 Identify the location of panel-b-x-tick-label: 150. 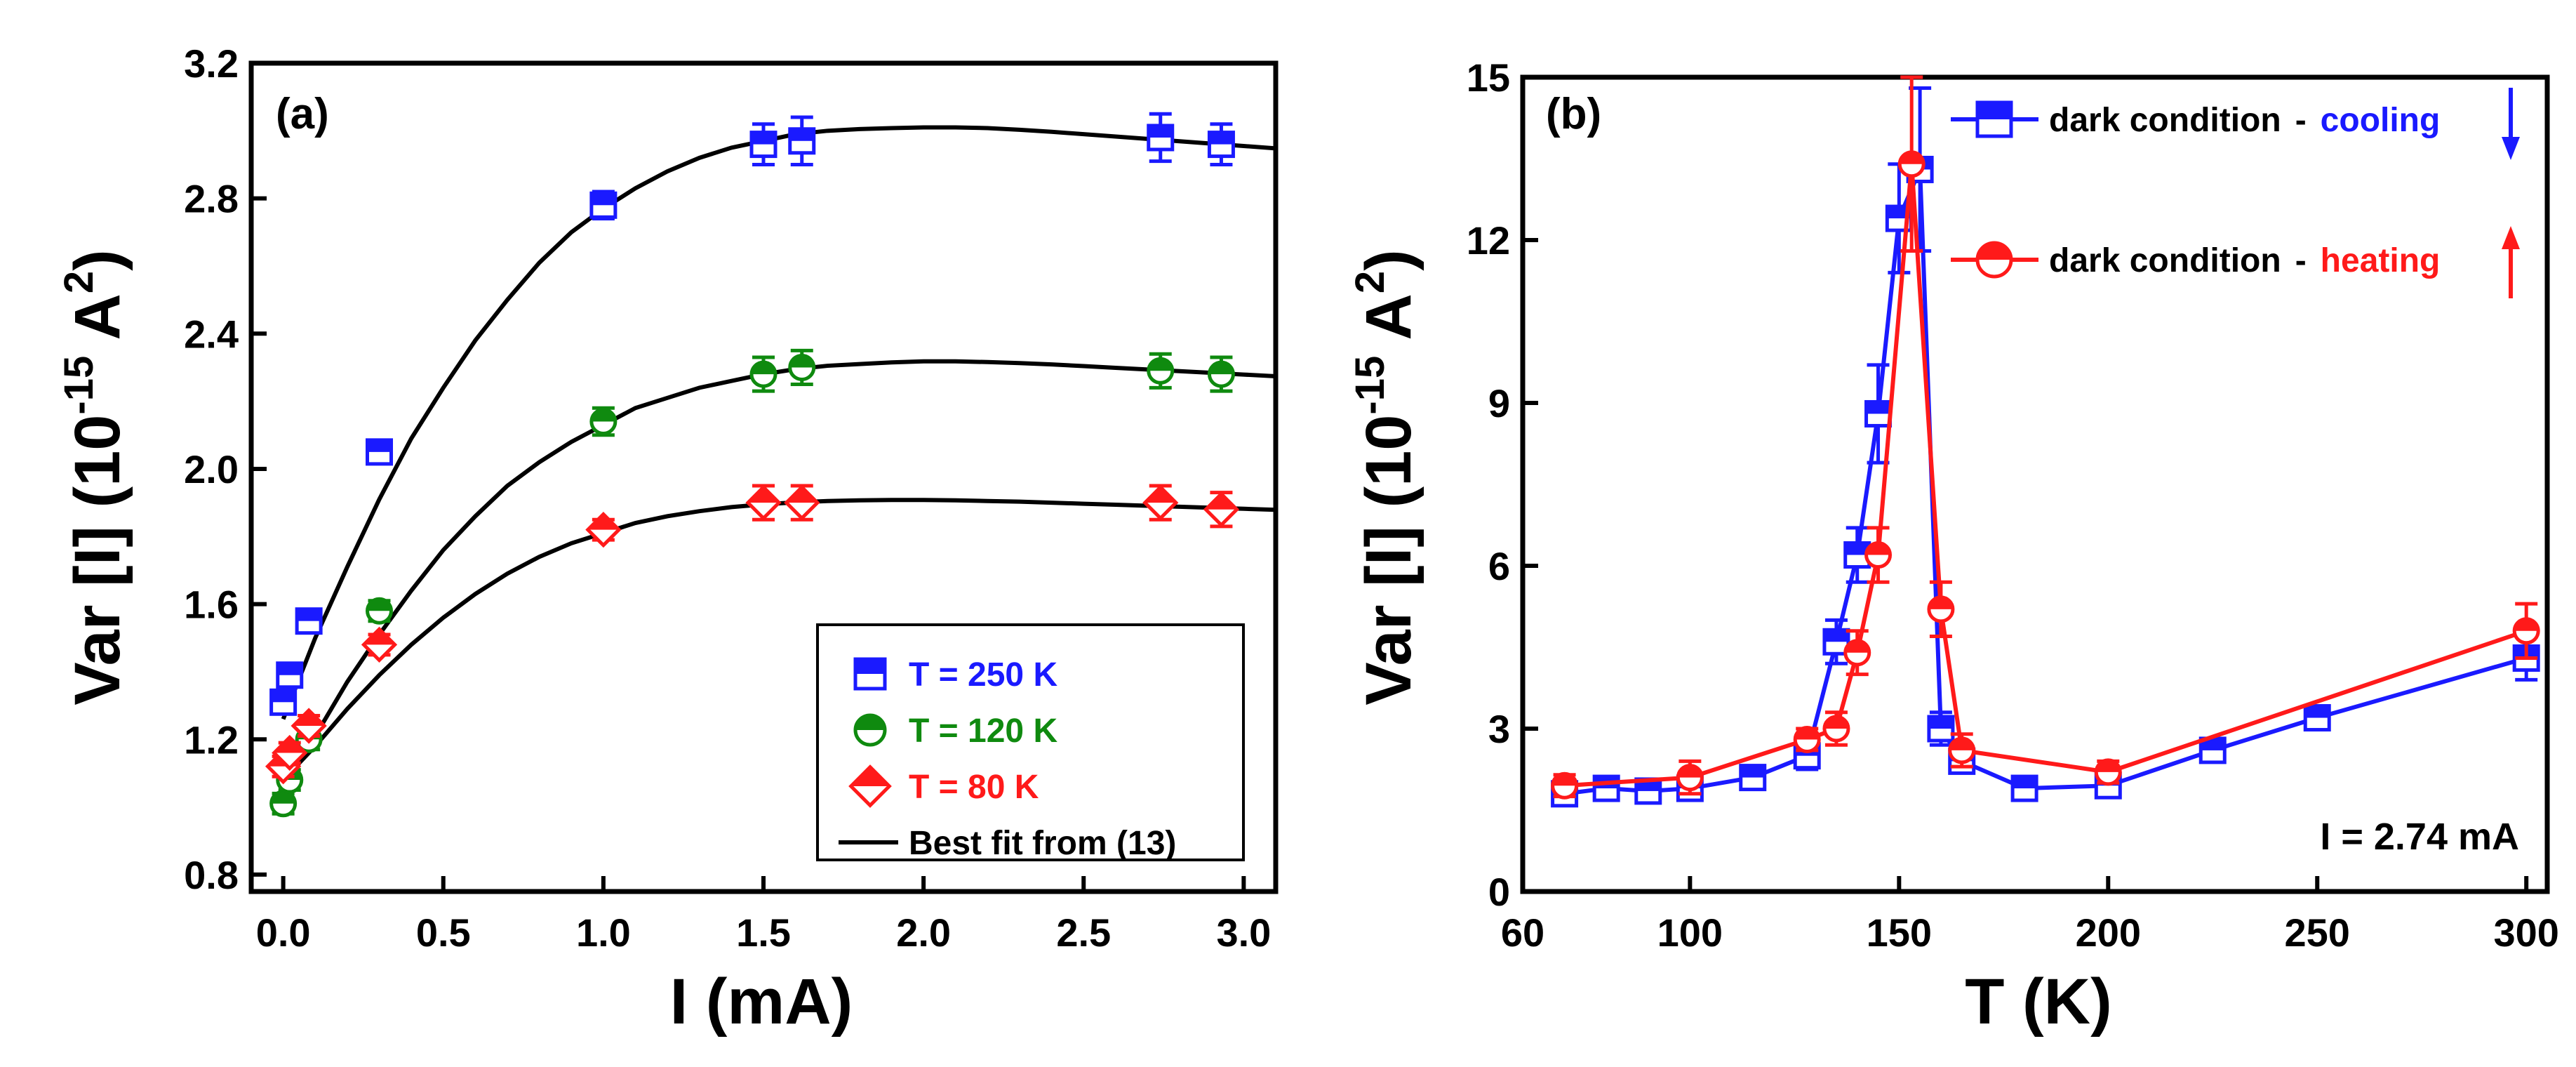
(1899, 933).